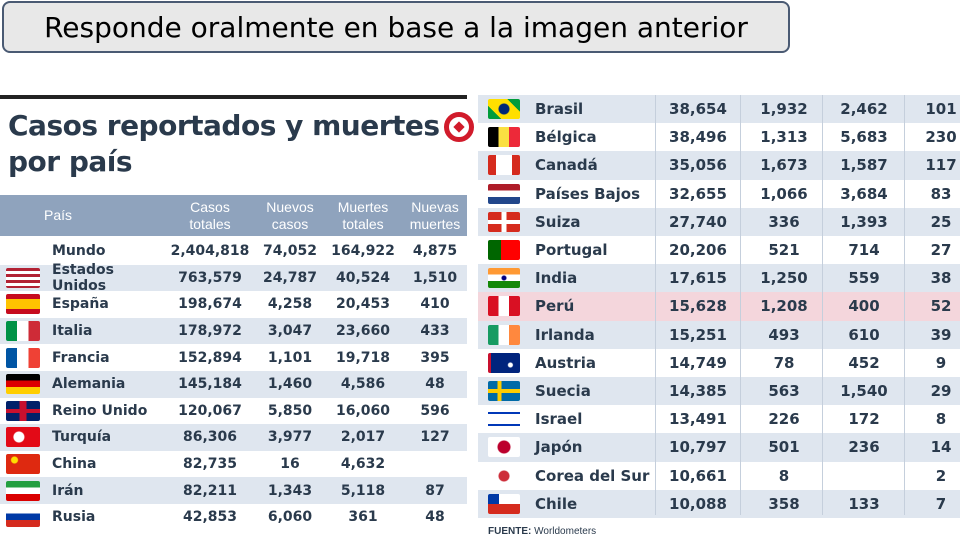 Image resolution: width=960 pixels, height=540 pixels. What do you see at coordinates (864, 447) in the screenshot?
I see `total-deaths: 236` at bounding box center [864, 447].